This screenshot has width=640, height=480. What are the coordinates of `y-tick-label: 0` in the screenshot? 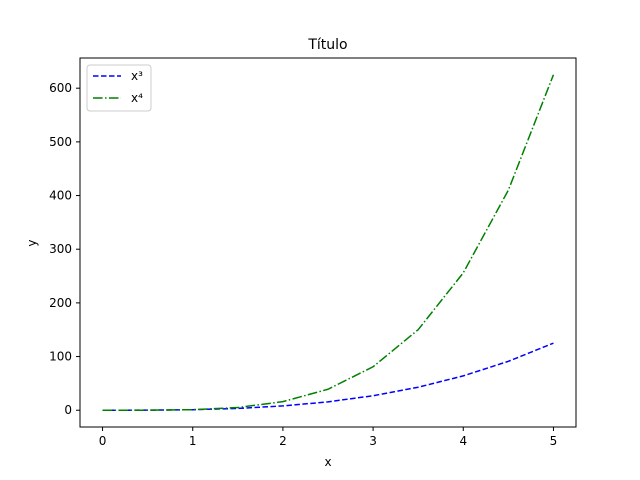 It's located at (68, 410).